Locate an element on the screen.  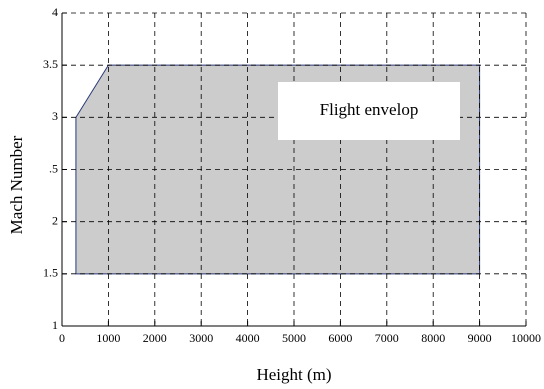
y-tick-label: 4 is located at coordinates (55, 12).